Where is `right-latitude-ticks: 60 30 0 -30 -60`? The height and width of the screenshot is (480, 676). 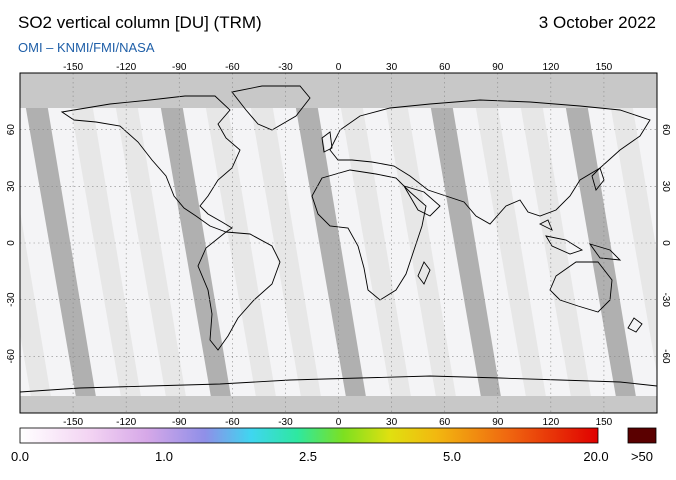 right-latitude-ticks: 60 30 0 -30 -60 is located at coordinates (665, 244).